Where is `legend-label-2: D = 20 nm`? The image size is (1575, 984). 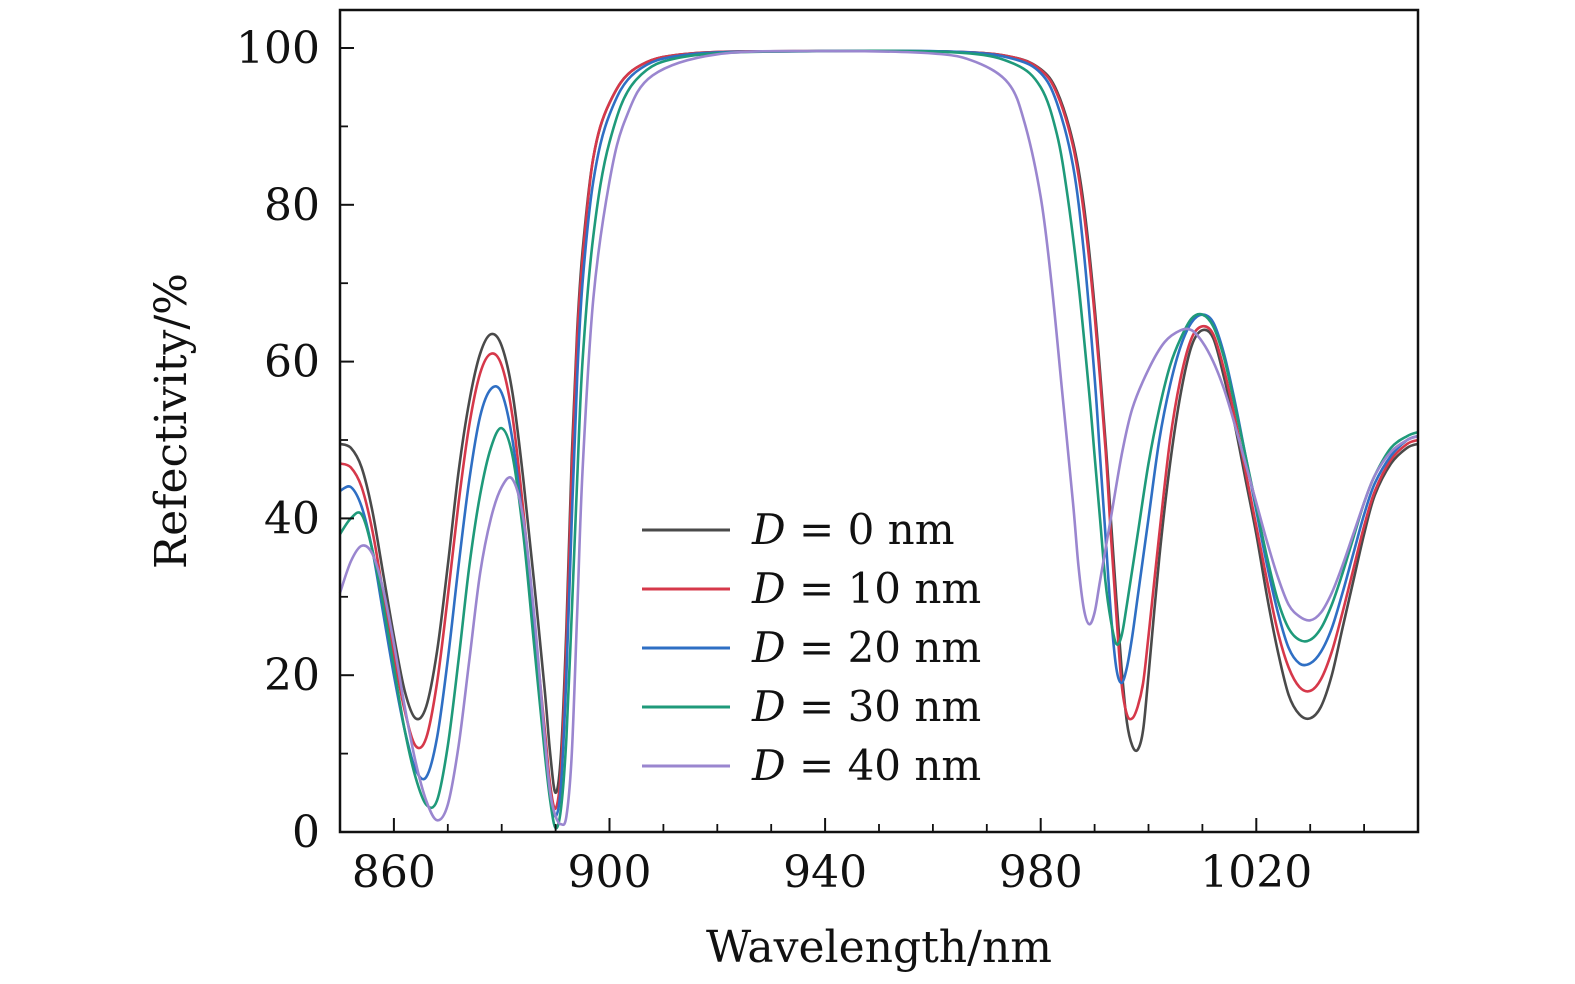
legend-label-2: D = 20 nm is located at coordinates (866, 647).